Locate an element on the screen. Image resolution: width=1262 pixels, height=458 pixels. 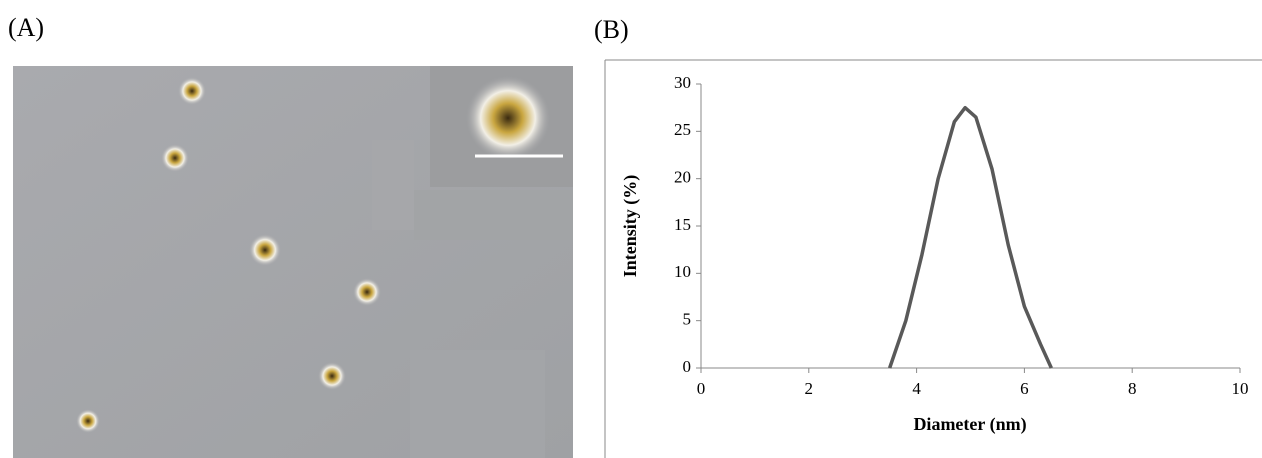
y-tick-label: 10 is located at coordinates (682, 271).